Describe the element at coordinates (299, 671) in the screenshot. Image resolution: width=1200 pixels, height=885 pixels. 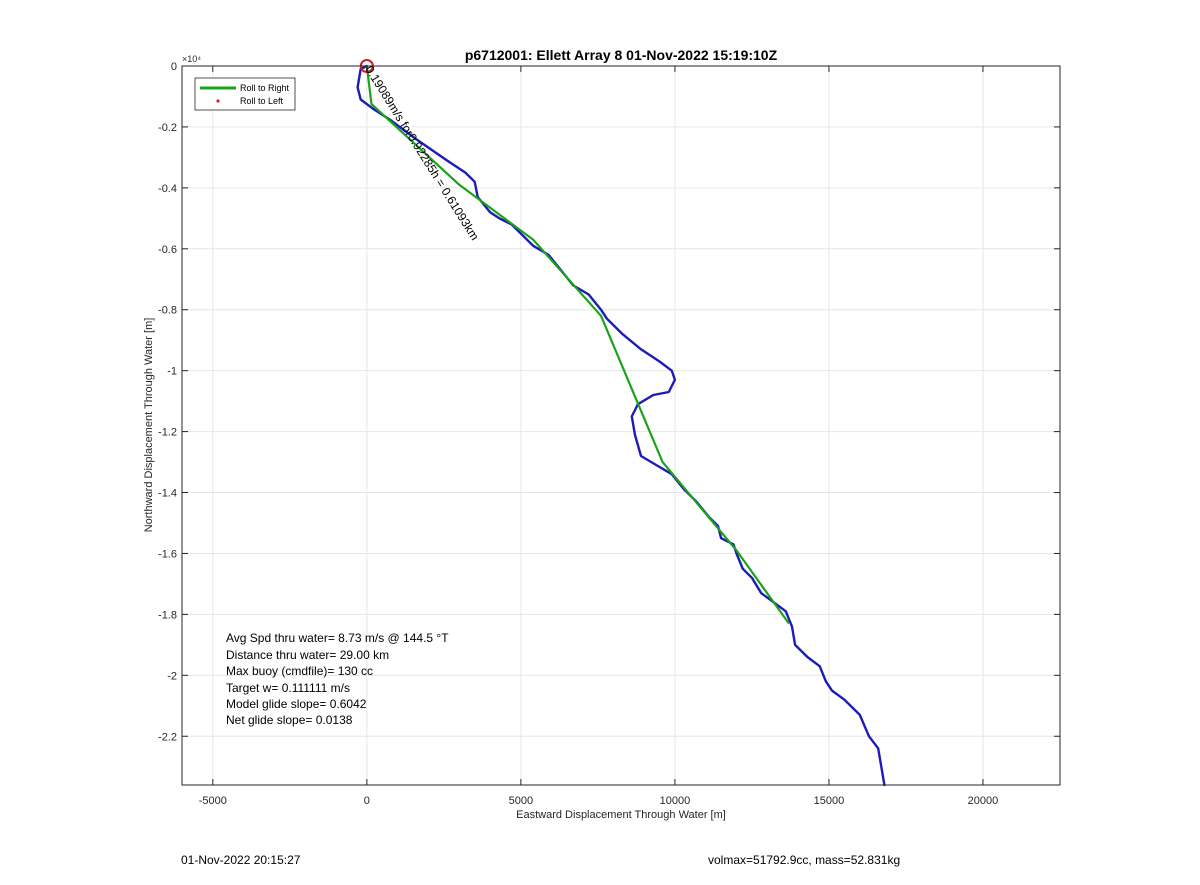
I see `annotation-max-buoy: Max buoy (cmdfile)= 130 cc` at that location.